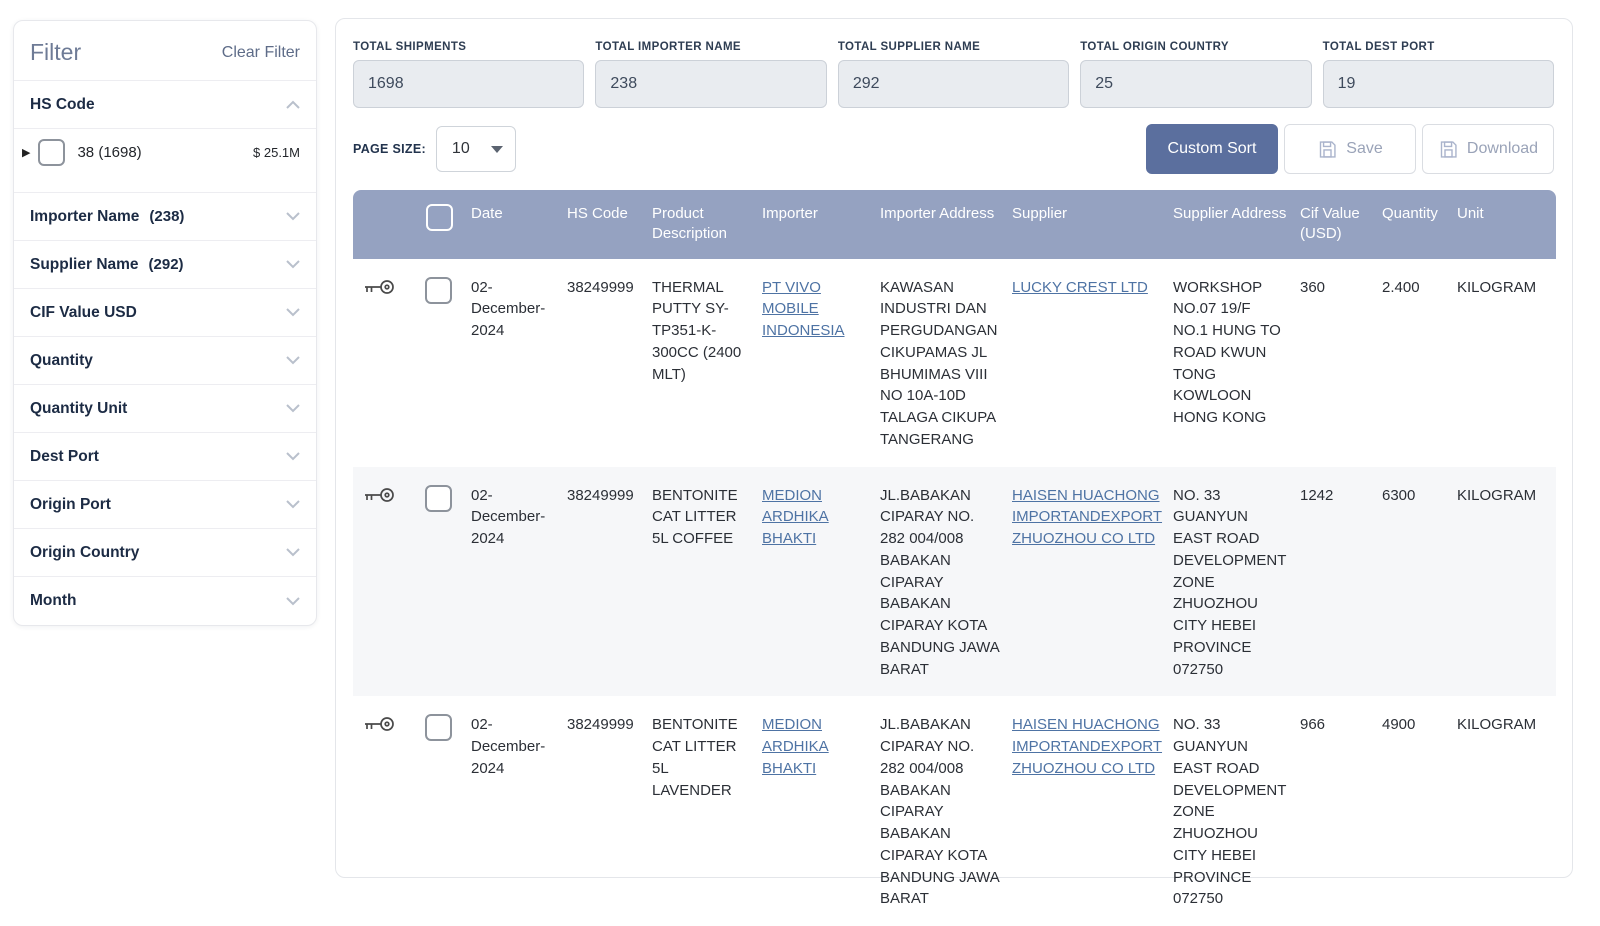 The height and width of the screenshot is (926, 1600). Describe the element at coordinates (1401, 287) in the screenshot. I see `cell-quantity: 2.400` at that location.